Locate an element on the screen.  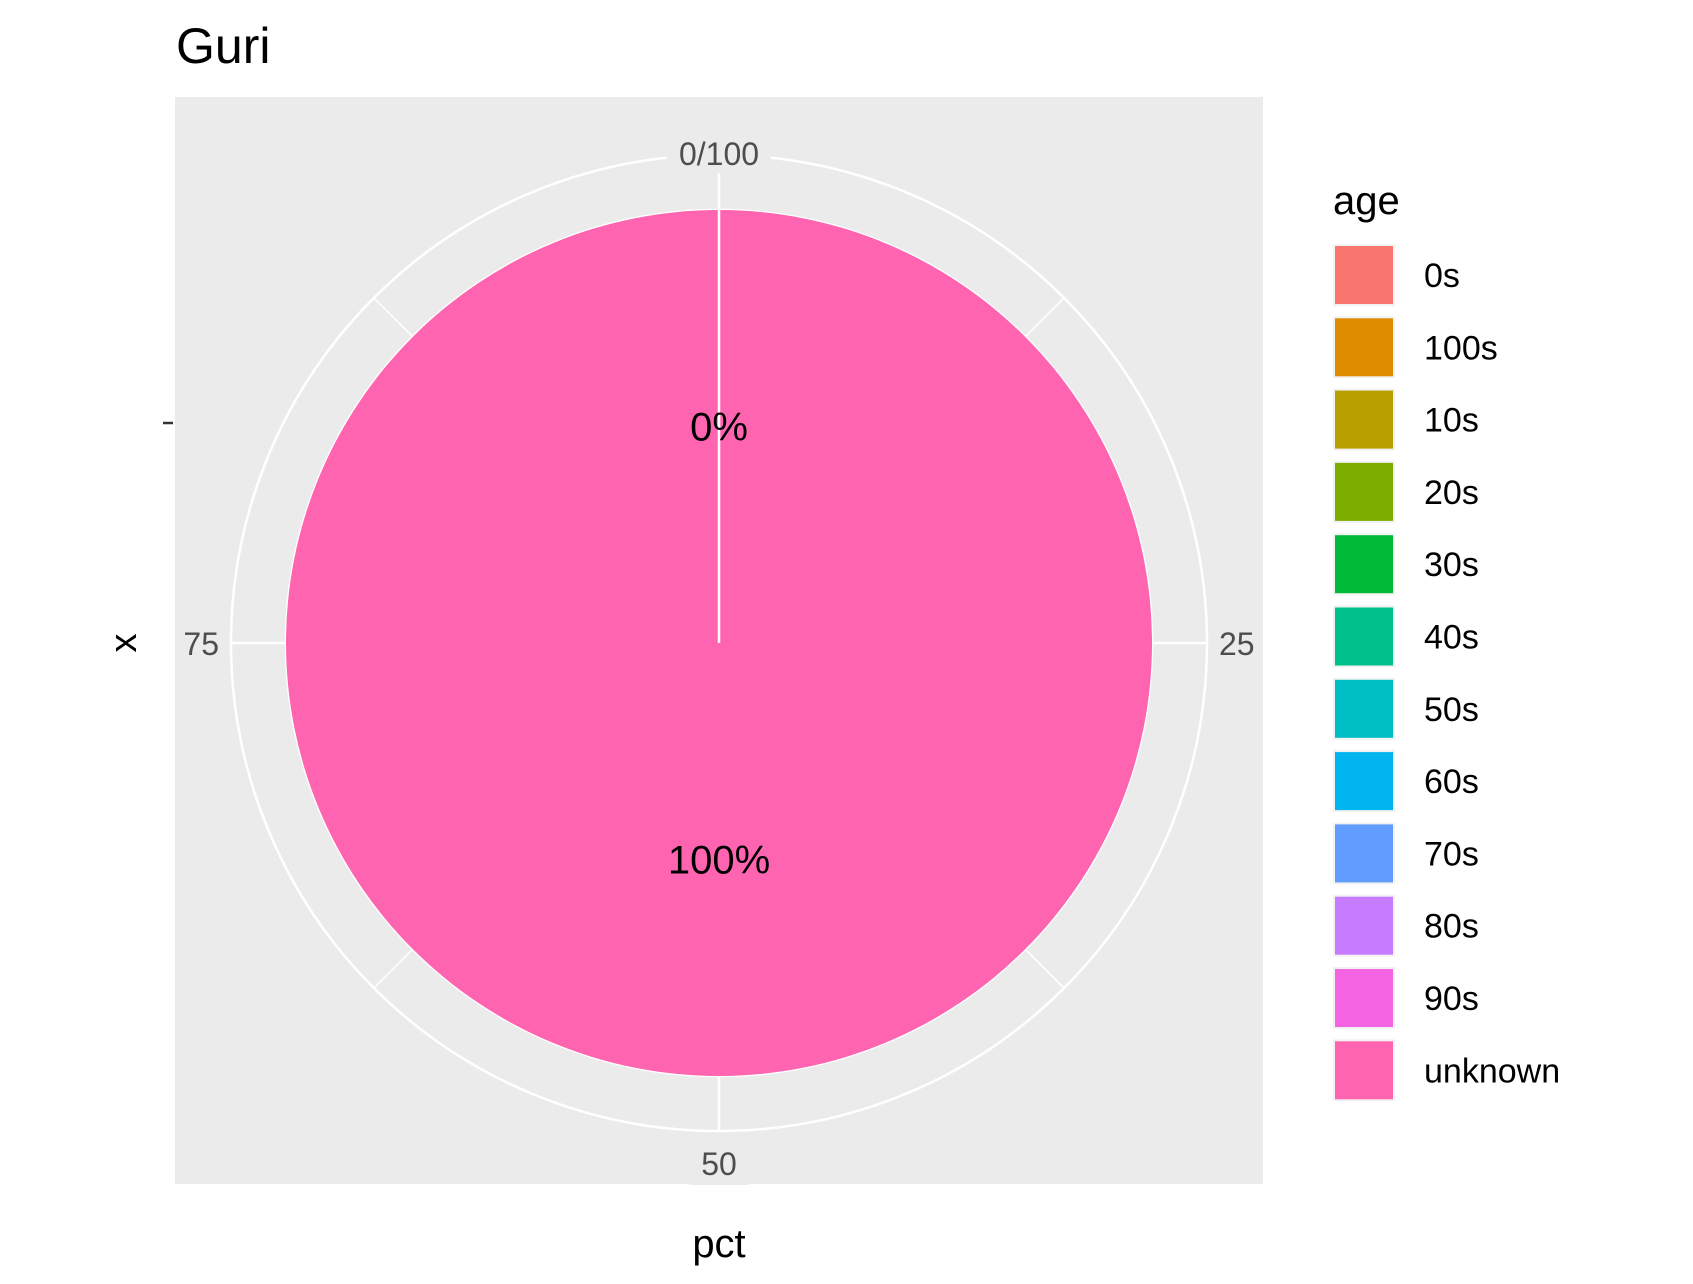
slice-data-label: 100% is located at coordinates (719, 861).